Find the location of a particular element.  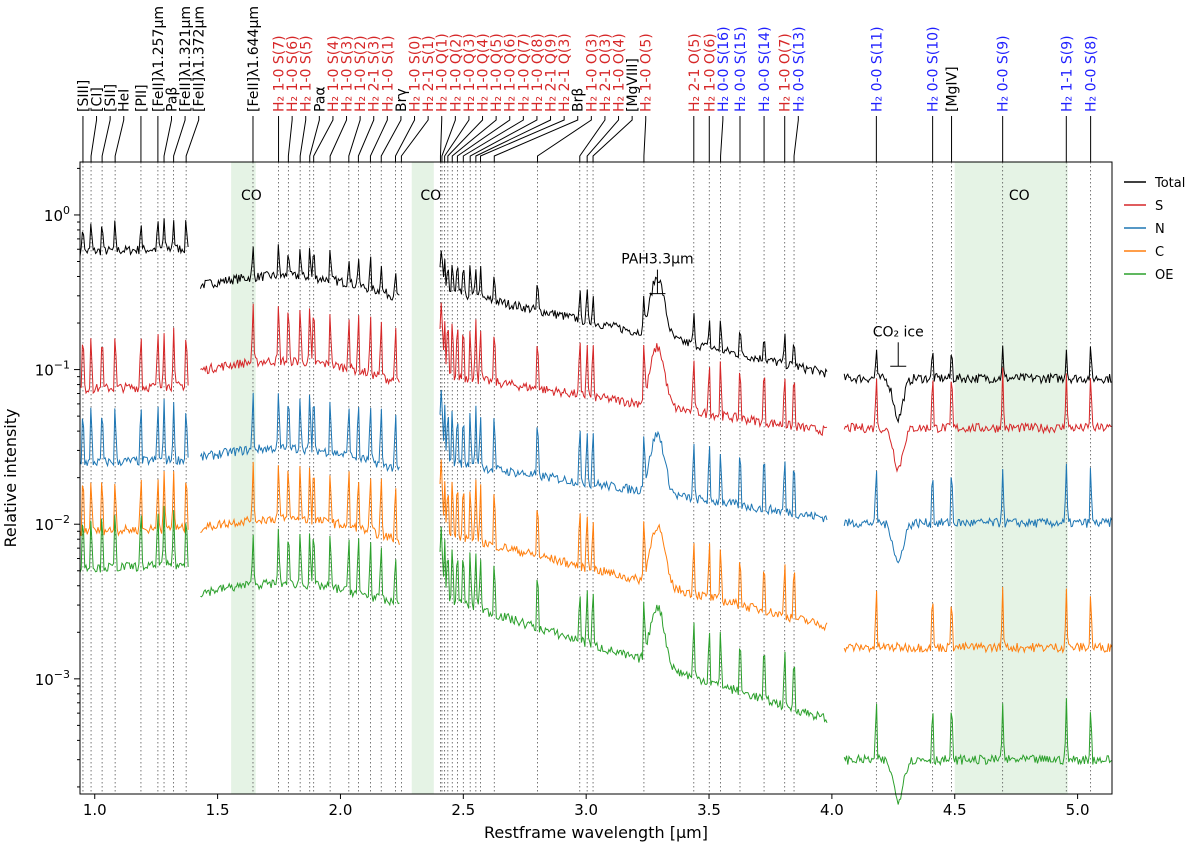

y-tick-label-2: 10⁻¹ is located at coordinates (52, 369).